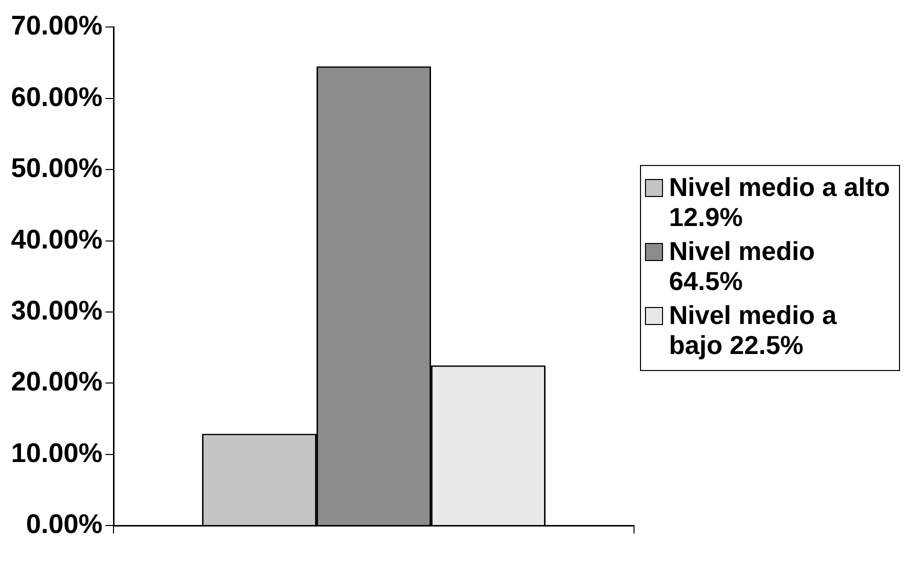 This screenshot has height=562, width=906. What do you see at coordinates (56, 25) in the screenshot?
I see `y-tick-label: 70.00%` at bounding box center [56, 25].